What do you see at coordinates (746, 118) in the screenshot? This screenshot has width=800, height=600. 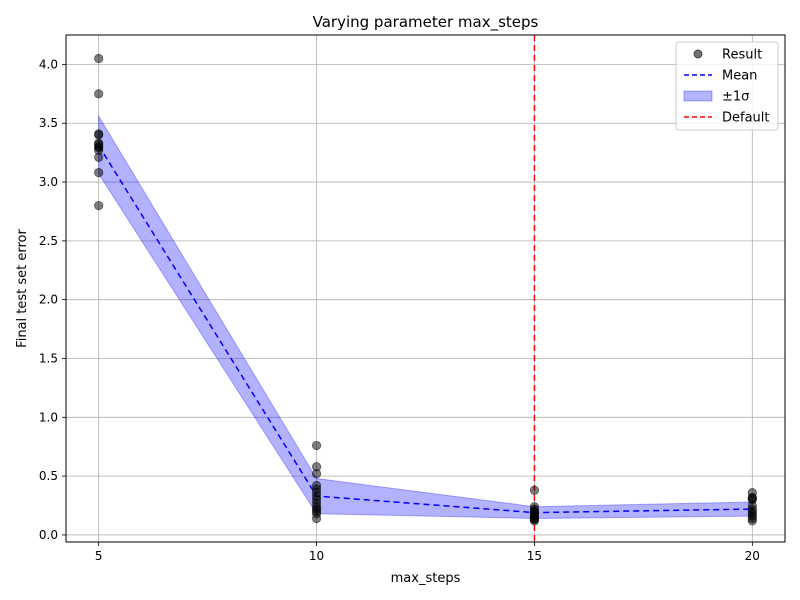 I see `legend-default-label: Default` at bounding box center [746, 118].